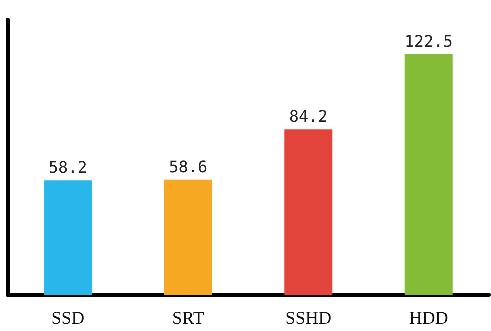 The height and width of the screenshot is (331, 491). I want to click on data-label: 122.5, so click(428, 41).